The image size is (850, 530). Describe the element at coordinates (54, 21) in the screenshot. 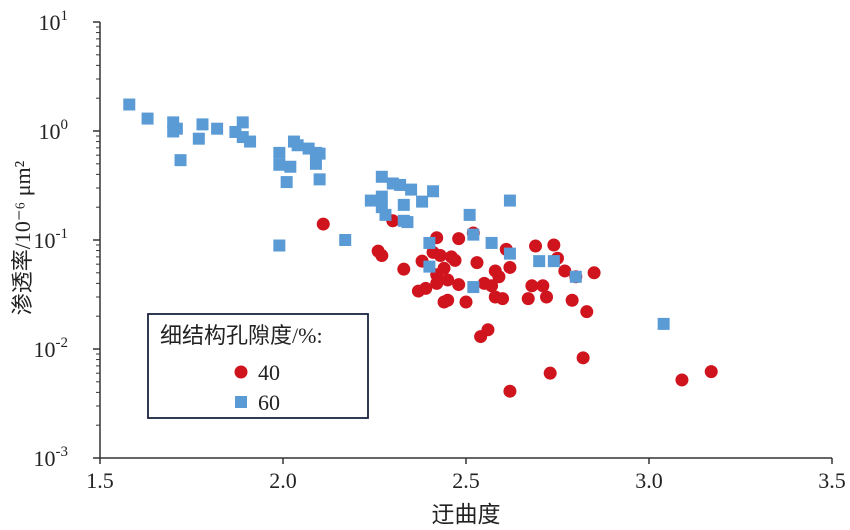

I see `y-tick-label: 10¹` at that location.